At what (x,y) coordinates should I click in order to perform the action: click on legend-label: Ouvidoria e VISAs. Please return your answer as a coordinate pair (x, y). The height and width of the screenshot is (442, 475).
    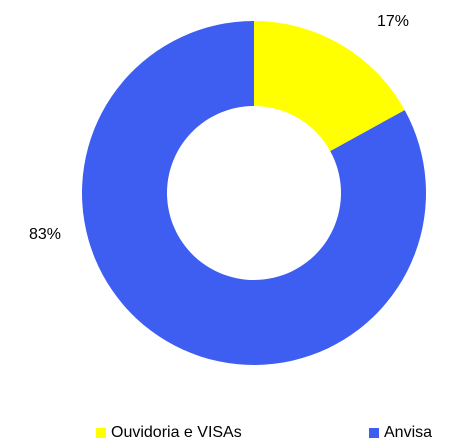
    Looking at the image, I should click on (176, 432).